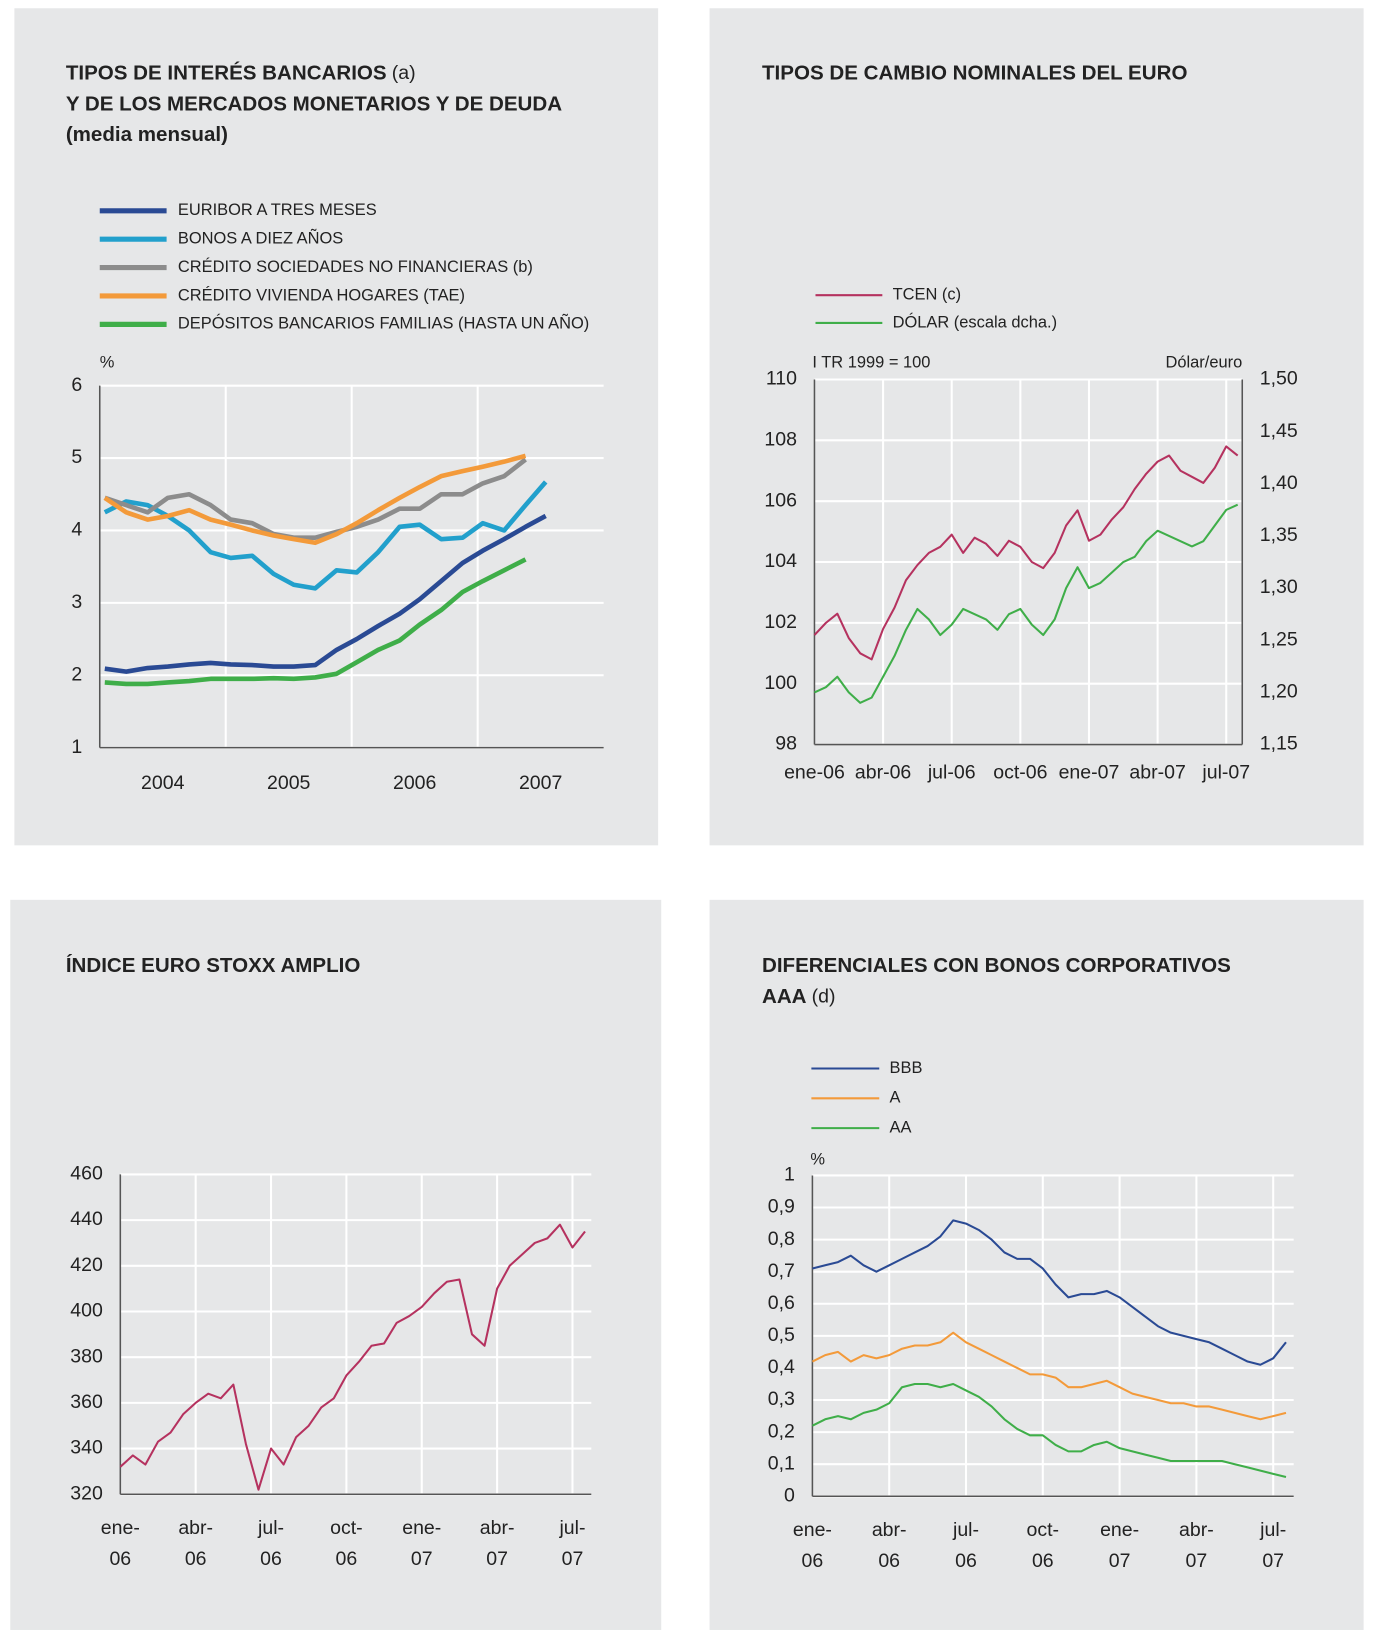 The width and height of the screenshot is (1378, 1630). What do you see at coordinates (780, 439) in the screenshot?
I see `y-tick-label: 108` at bounding box center [780, 439].